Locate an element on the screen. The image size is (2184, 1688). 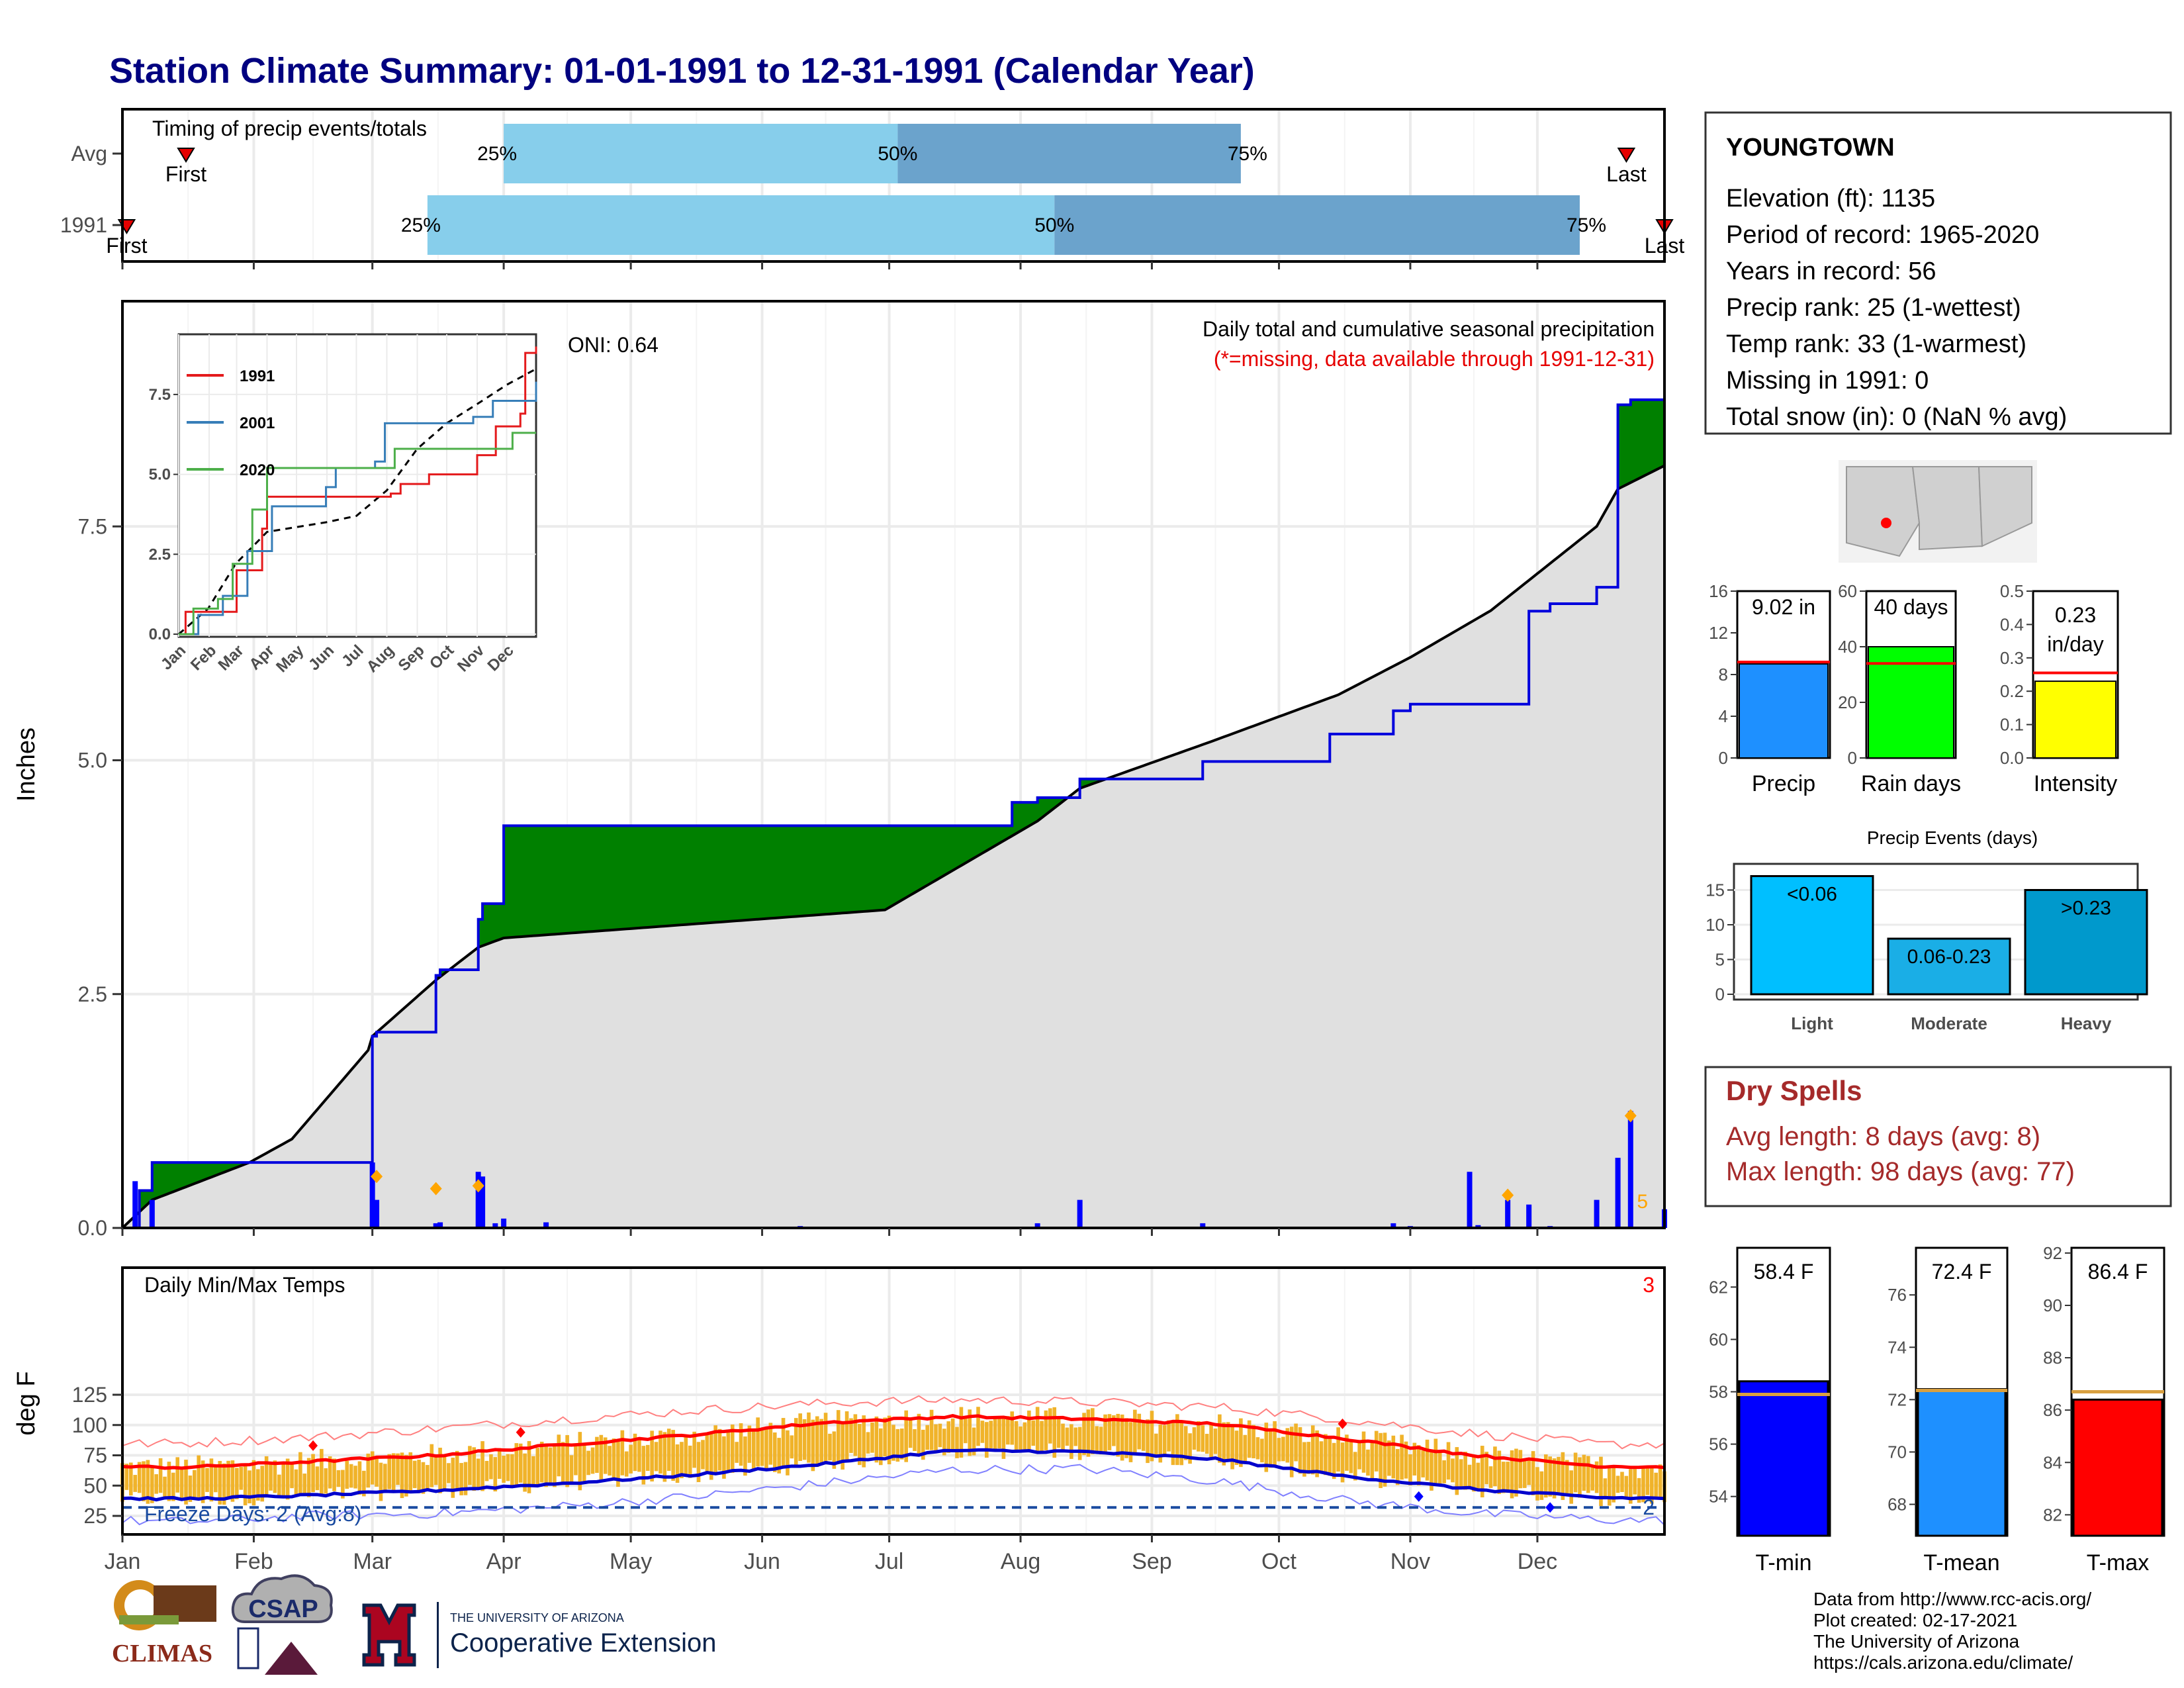
q25-q50-bar is located at coordinates (741, 225).